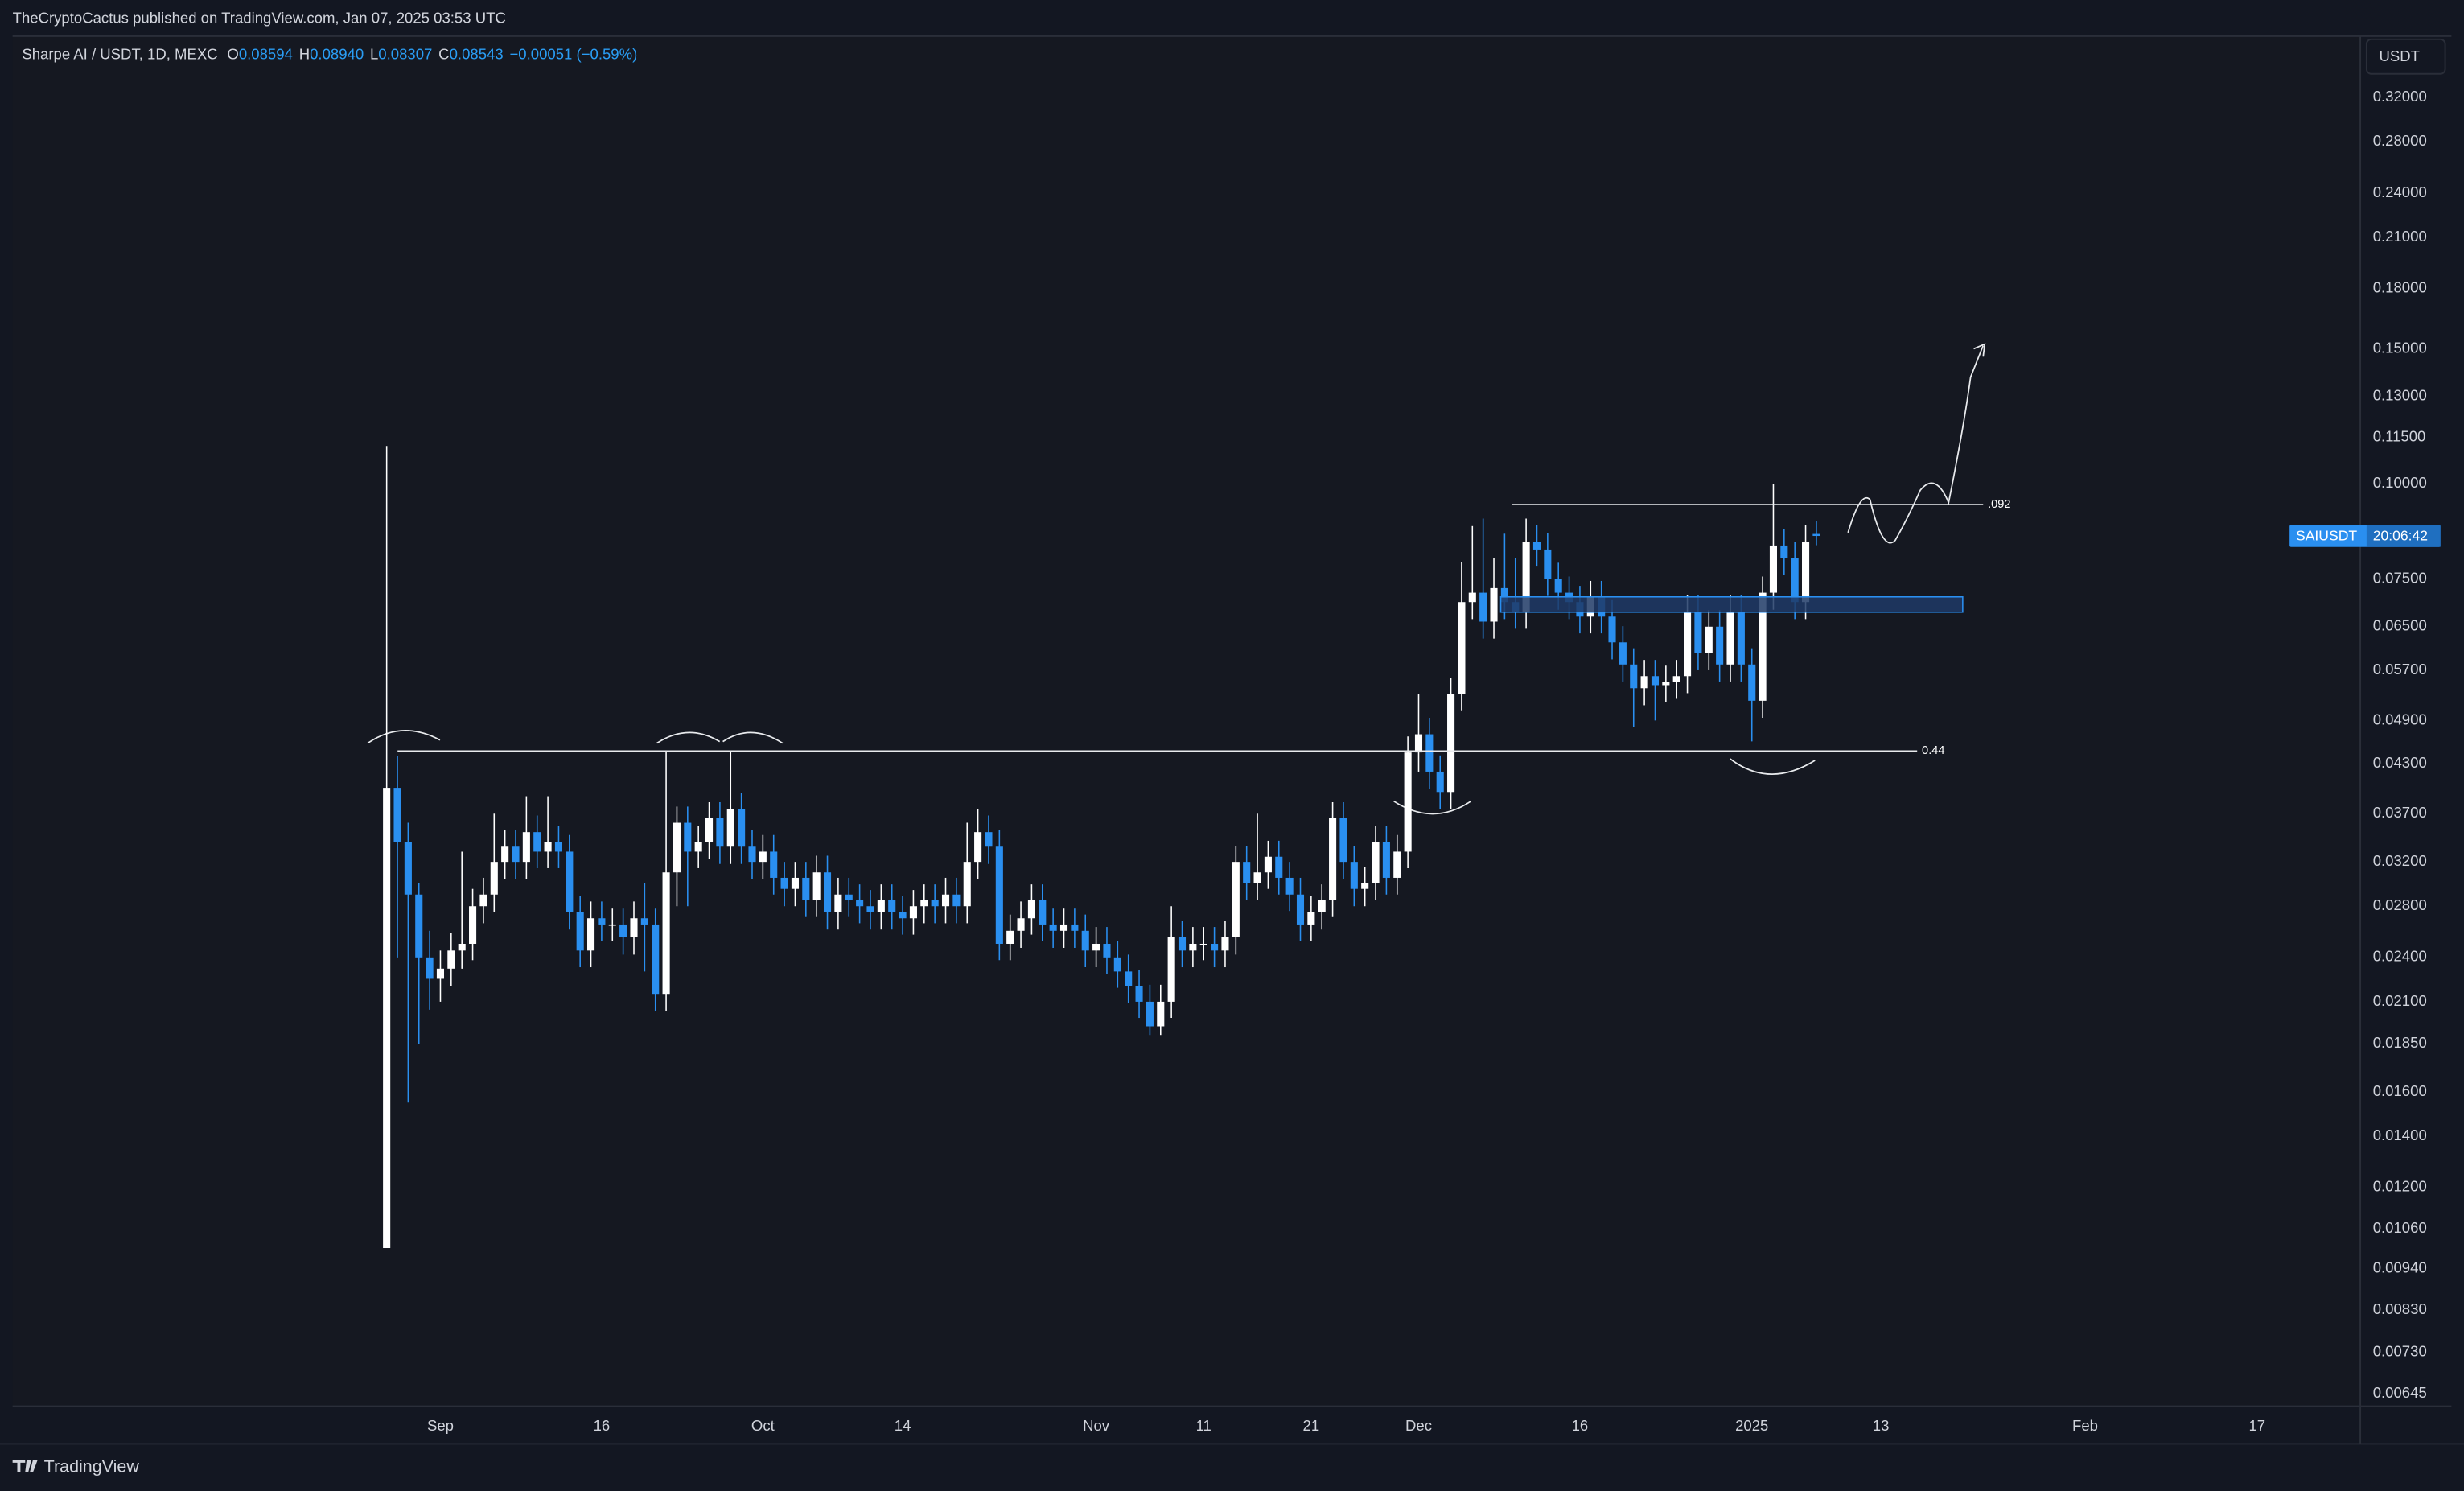 The image size is (2464, 1491). I want to click on ohlc-key: H, so click(304, 54).